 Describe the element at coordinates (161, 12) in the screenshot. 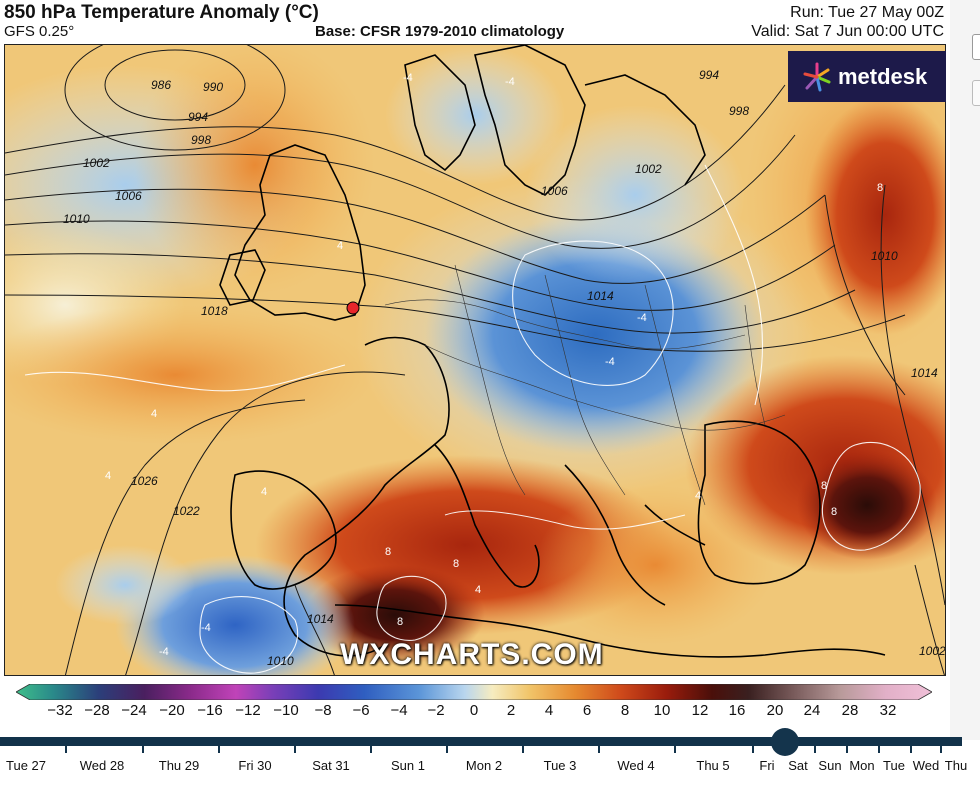

I see `chart-title: 850 hPa Temperature Anomaly (°C)` at that location.